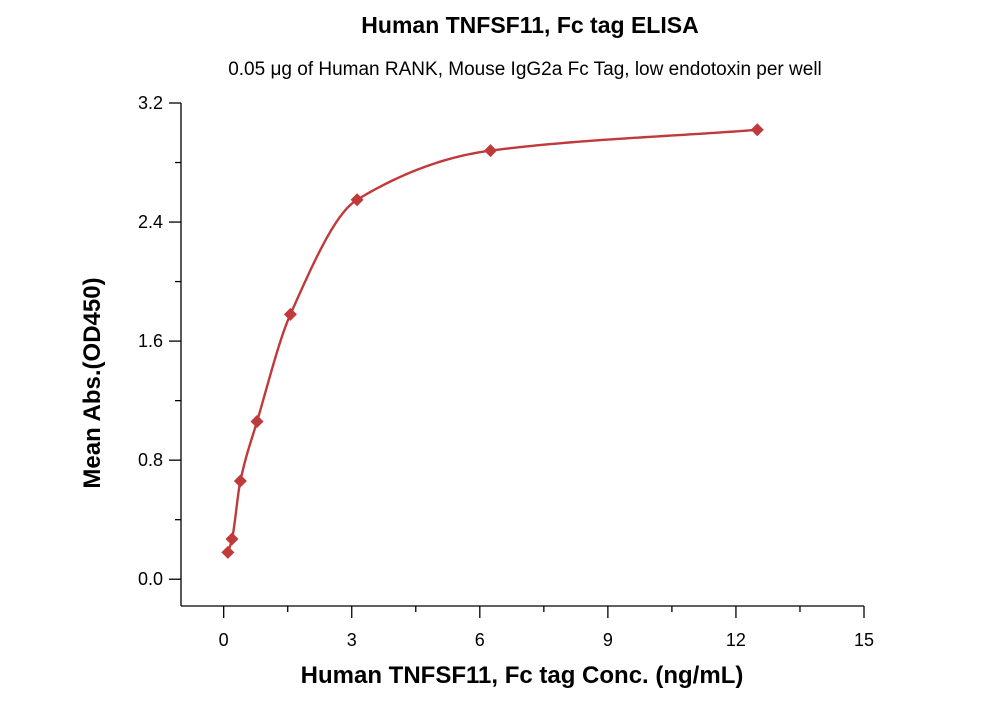  Describe the element at coordinates (150, 579) in the screenshot. I see `y-tick-label: 0.0` at that location.